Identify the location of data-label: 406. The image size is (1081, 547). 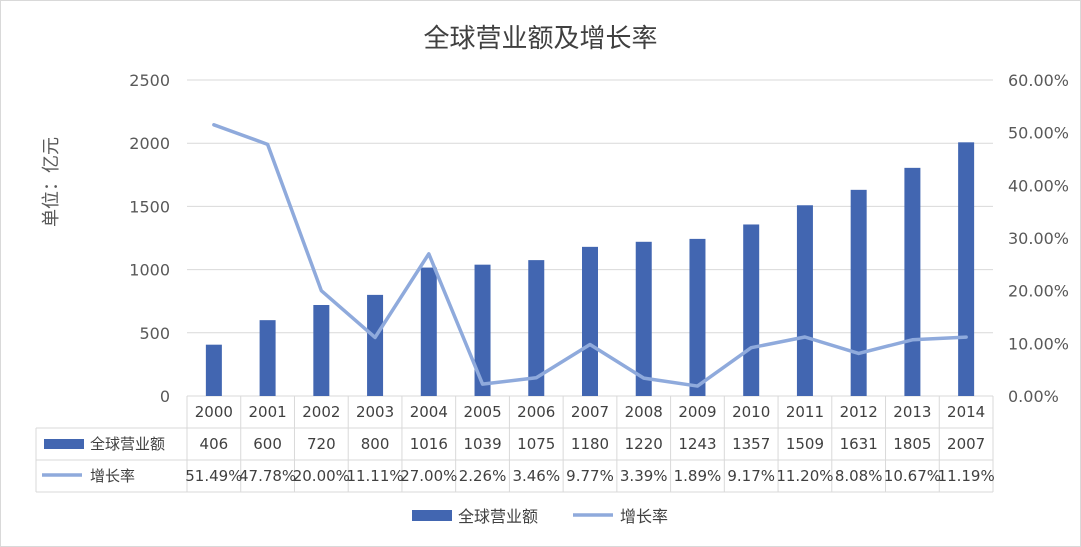
(214, 444).